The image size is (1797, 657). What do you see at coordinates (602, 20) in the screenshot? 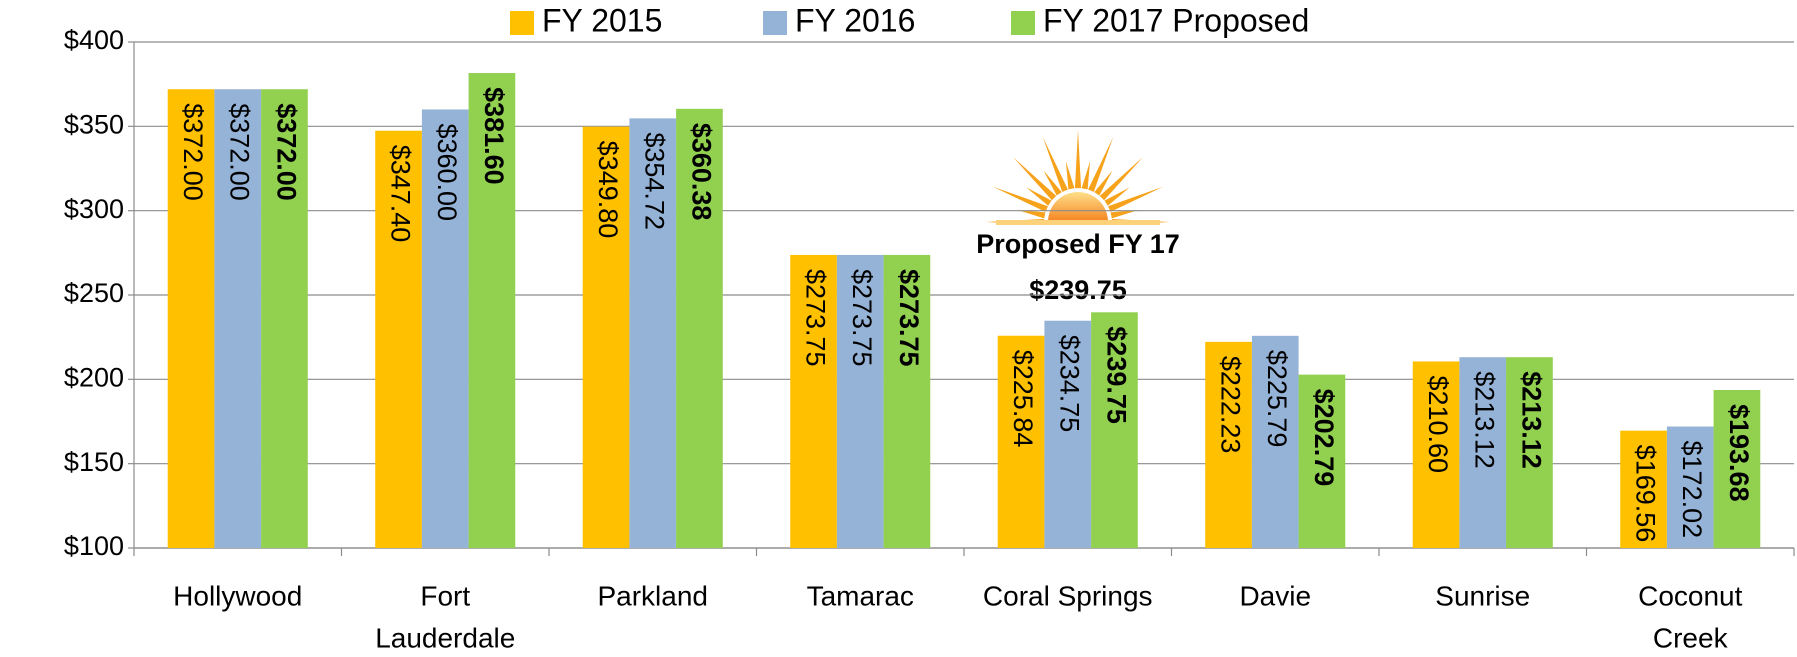
I see `legend-label: FY 2015` at bounding box center [602, 20].